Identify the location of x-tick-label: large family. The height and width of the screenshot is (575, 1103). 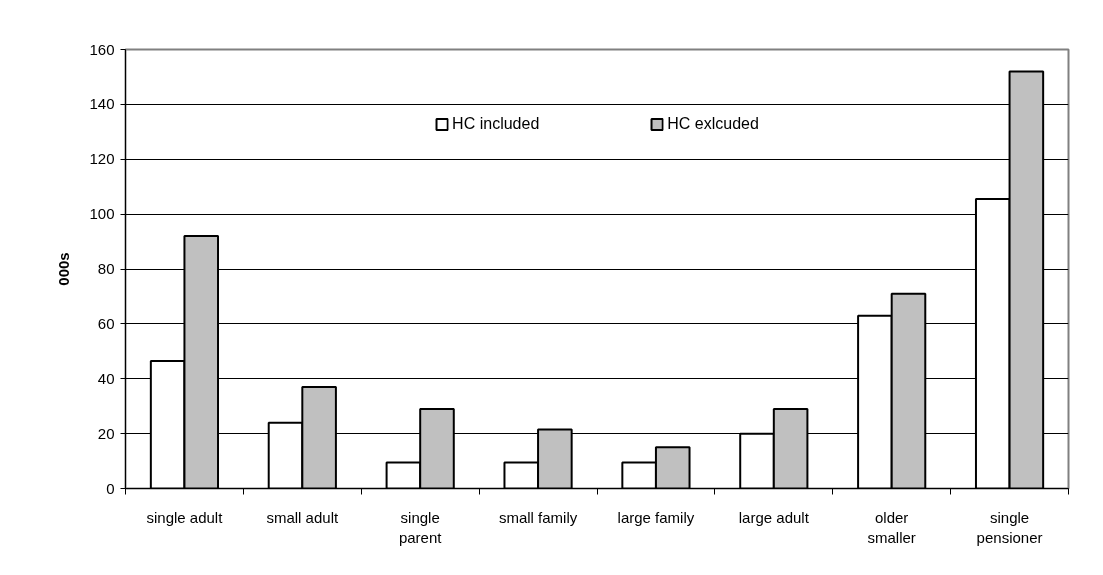
(656, 517).